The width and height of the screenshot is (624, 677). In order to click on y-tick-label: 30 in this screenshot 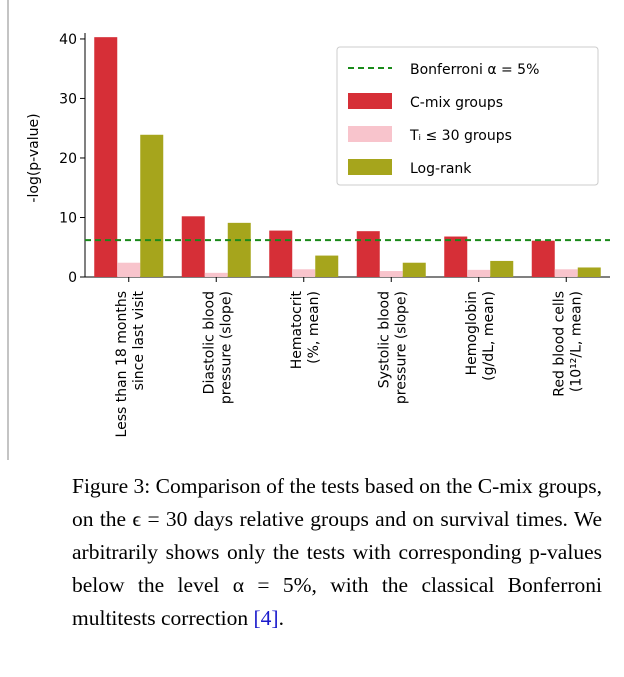, I will do `click(68, 99)`.